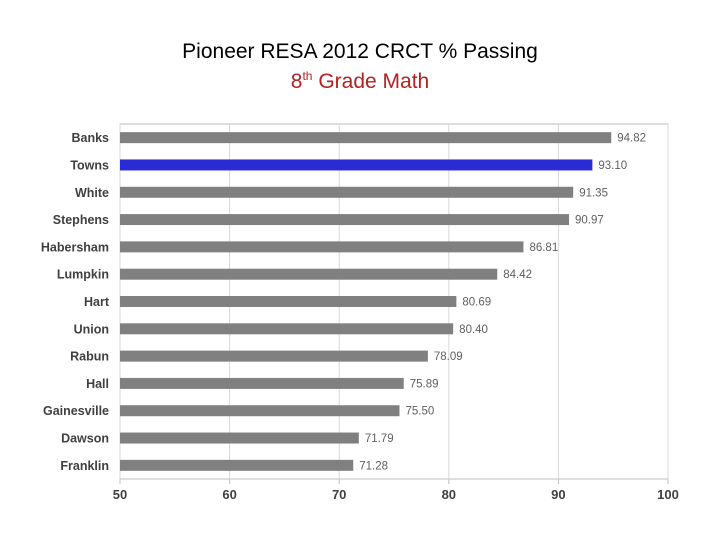  I want to click on bar-banks, so click(366, 138).